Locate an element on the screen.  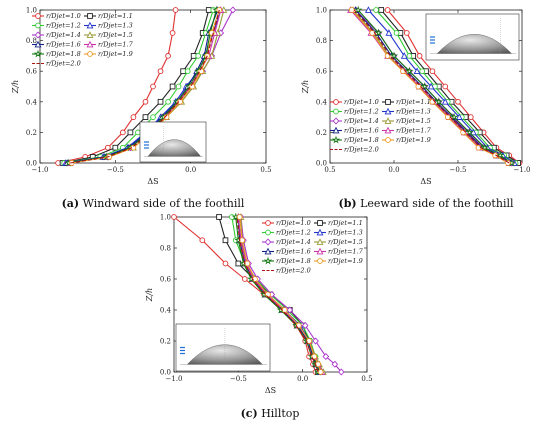
hill-inset is located at coordinates (472, 37).